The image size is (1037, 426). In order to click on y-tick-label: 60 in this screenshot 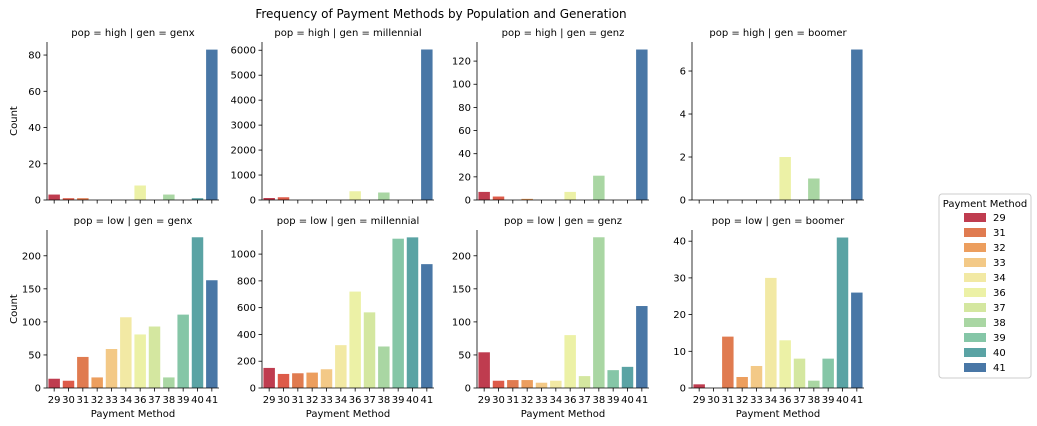, I will do `click(464, 131)`.